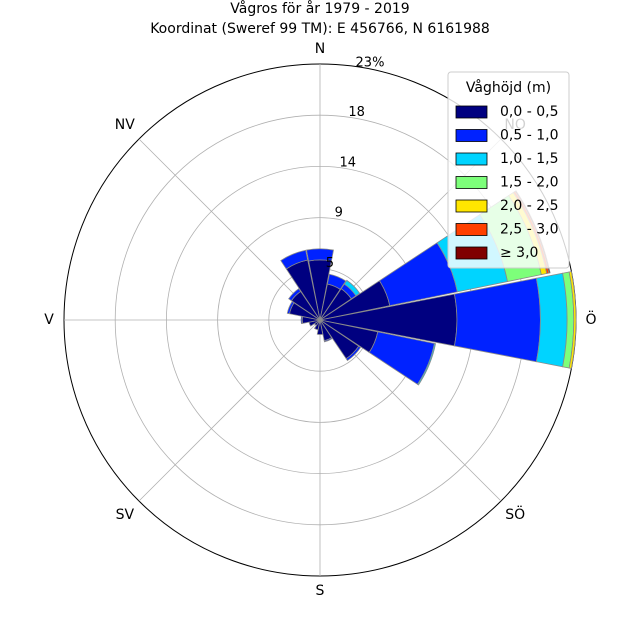 Image resolution: width=640 pixels, height=640 pixels. I want to click on legend-label-5: 2,5 - 3,0, so click(529, 230).